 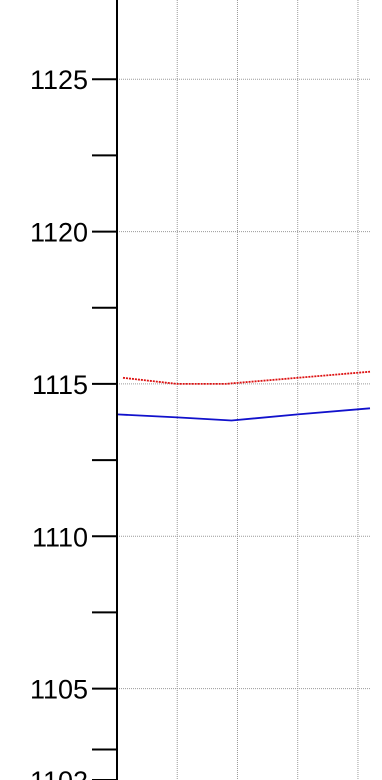 I want to click on y-tick-label: 1110, so click(x=60, y=537).